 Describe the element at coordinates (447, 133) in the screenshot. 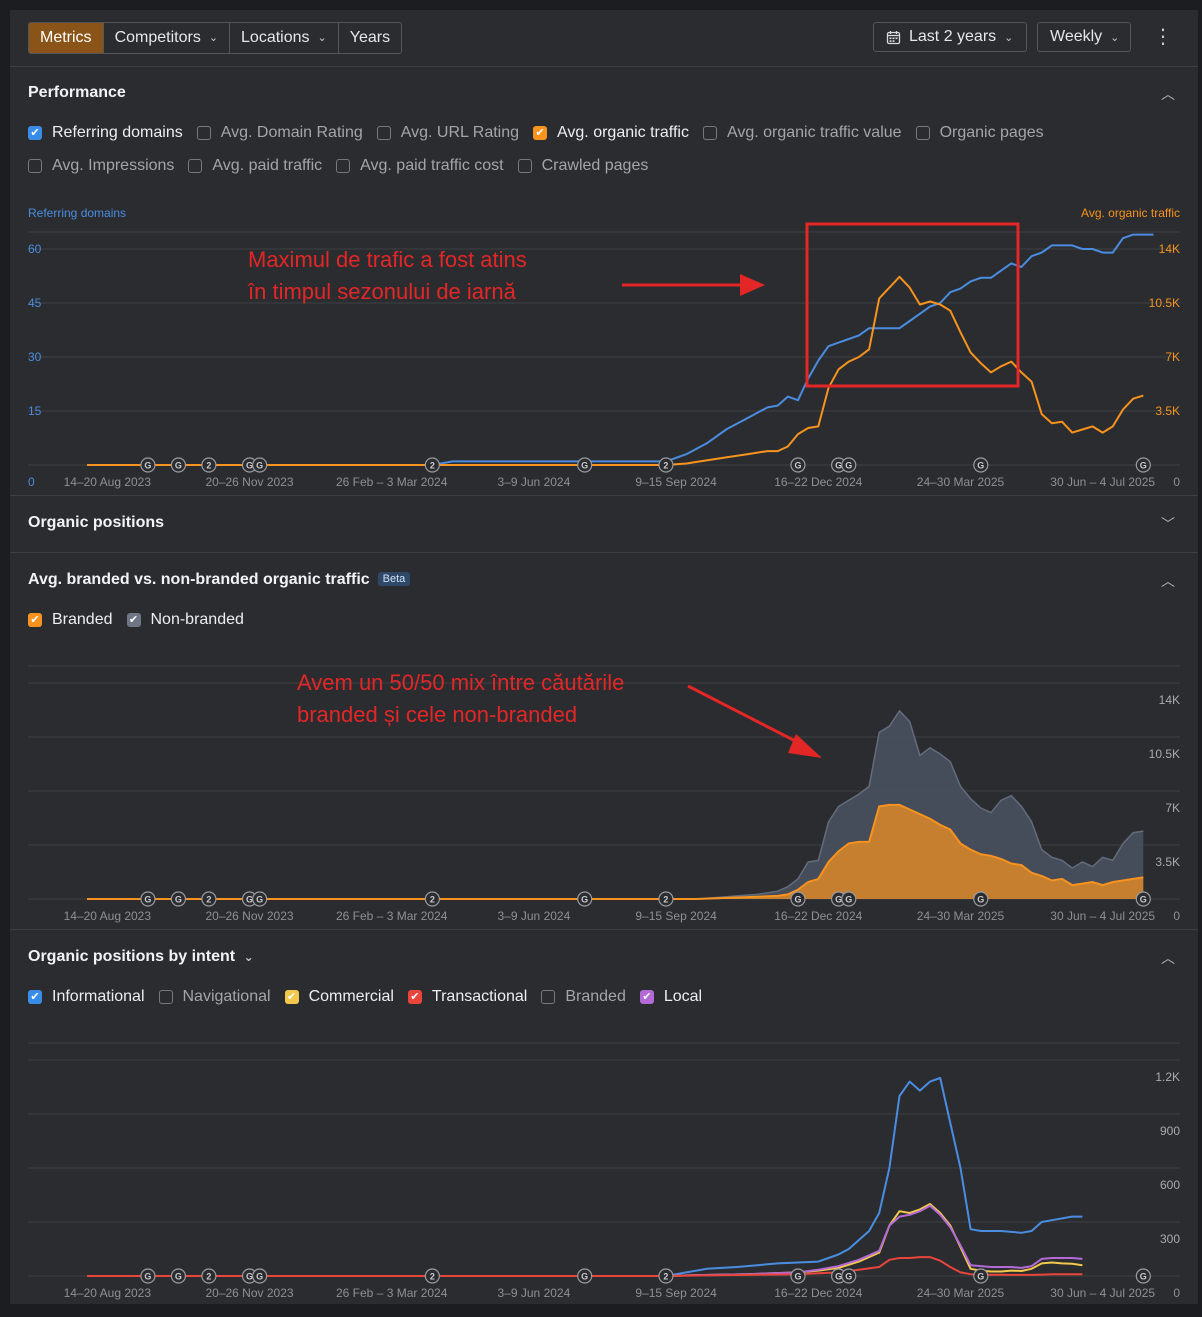

I see `checkbox-avg-url-rating: Avg. URL Rating` at that location.